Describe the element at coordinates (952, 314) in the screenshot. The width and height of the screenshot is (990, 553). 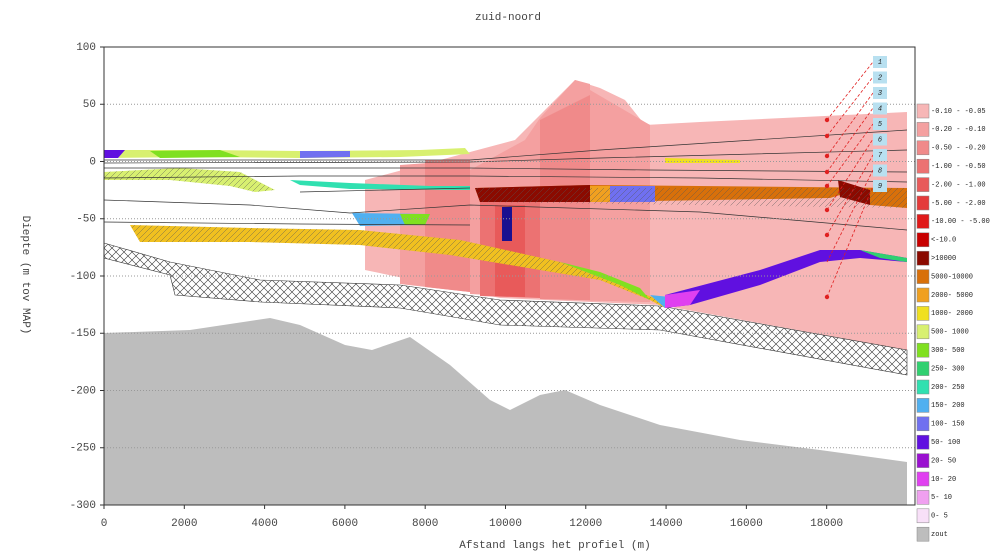
I see `legend-label: 1000- 2000` at that location.